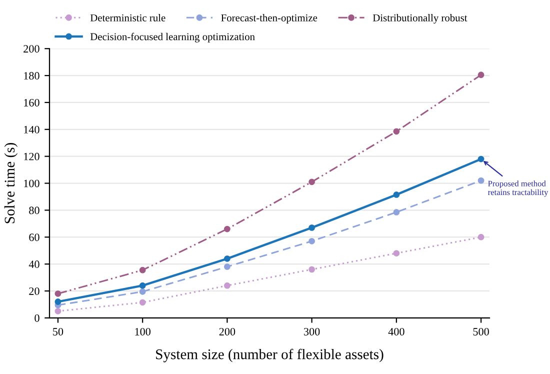 This screenshot has width=550, height=374. I want to click on y-tick-label: 140, so click(32, 130).